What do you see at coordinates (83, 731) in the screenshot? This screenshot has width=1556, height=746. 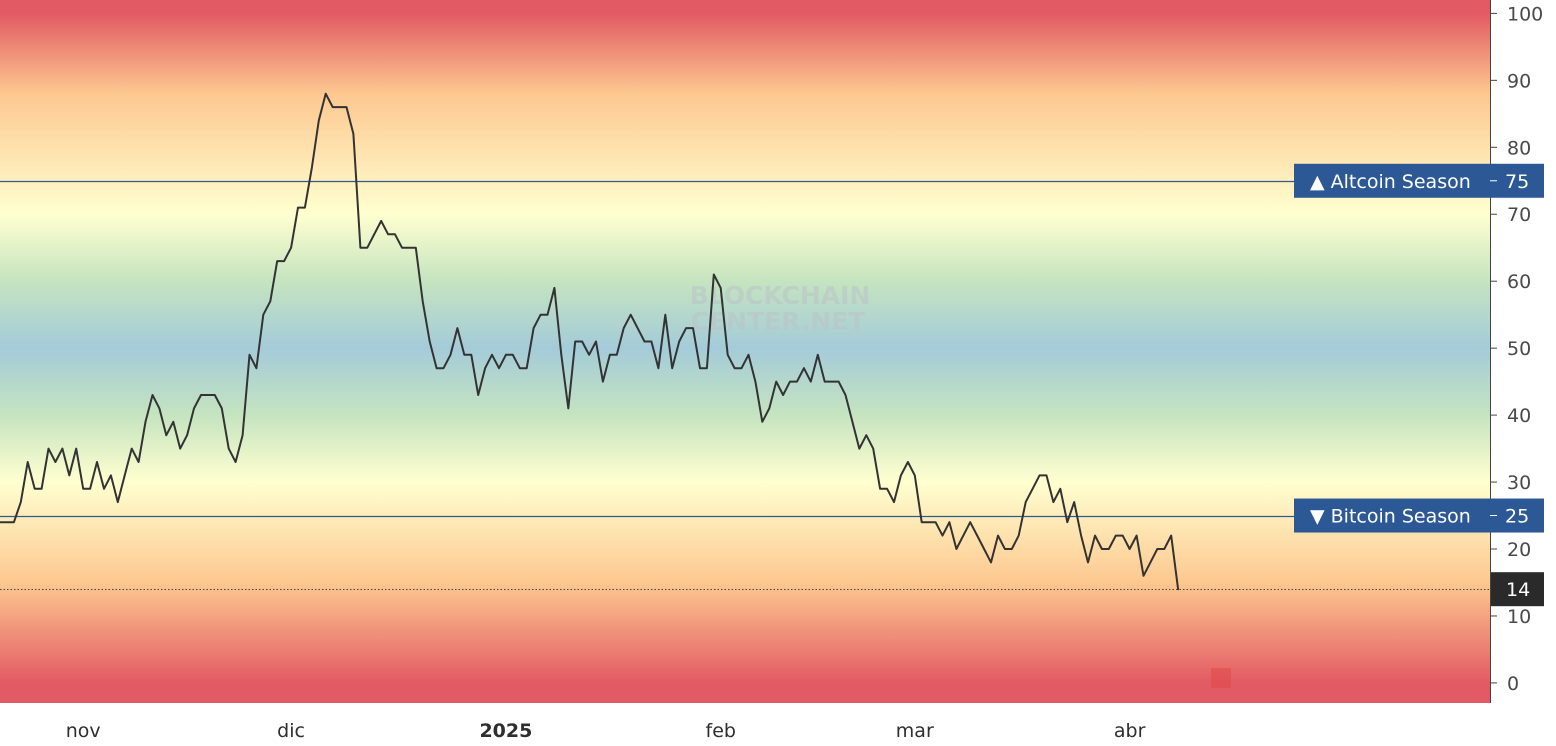 I see `x-tick-label-nov: nov` at bounding box center [83, 731].